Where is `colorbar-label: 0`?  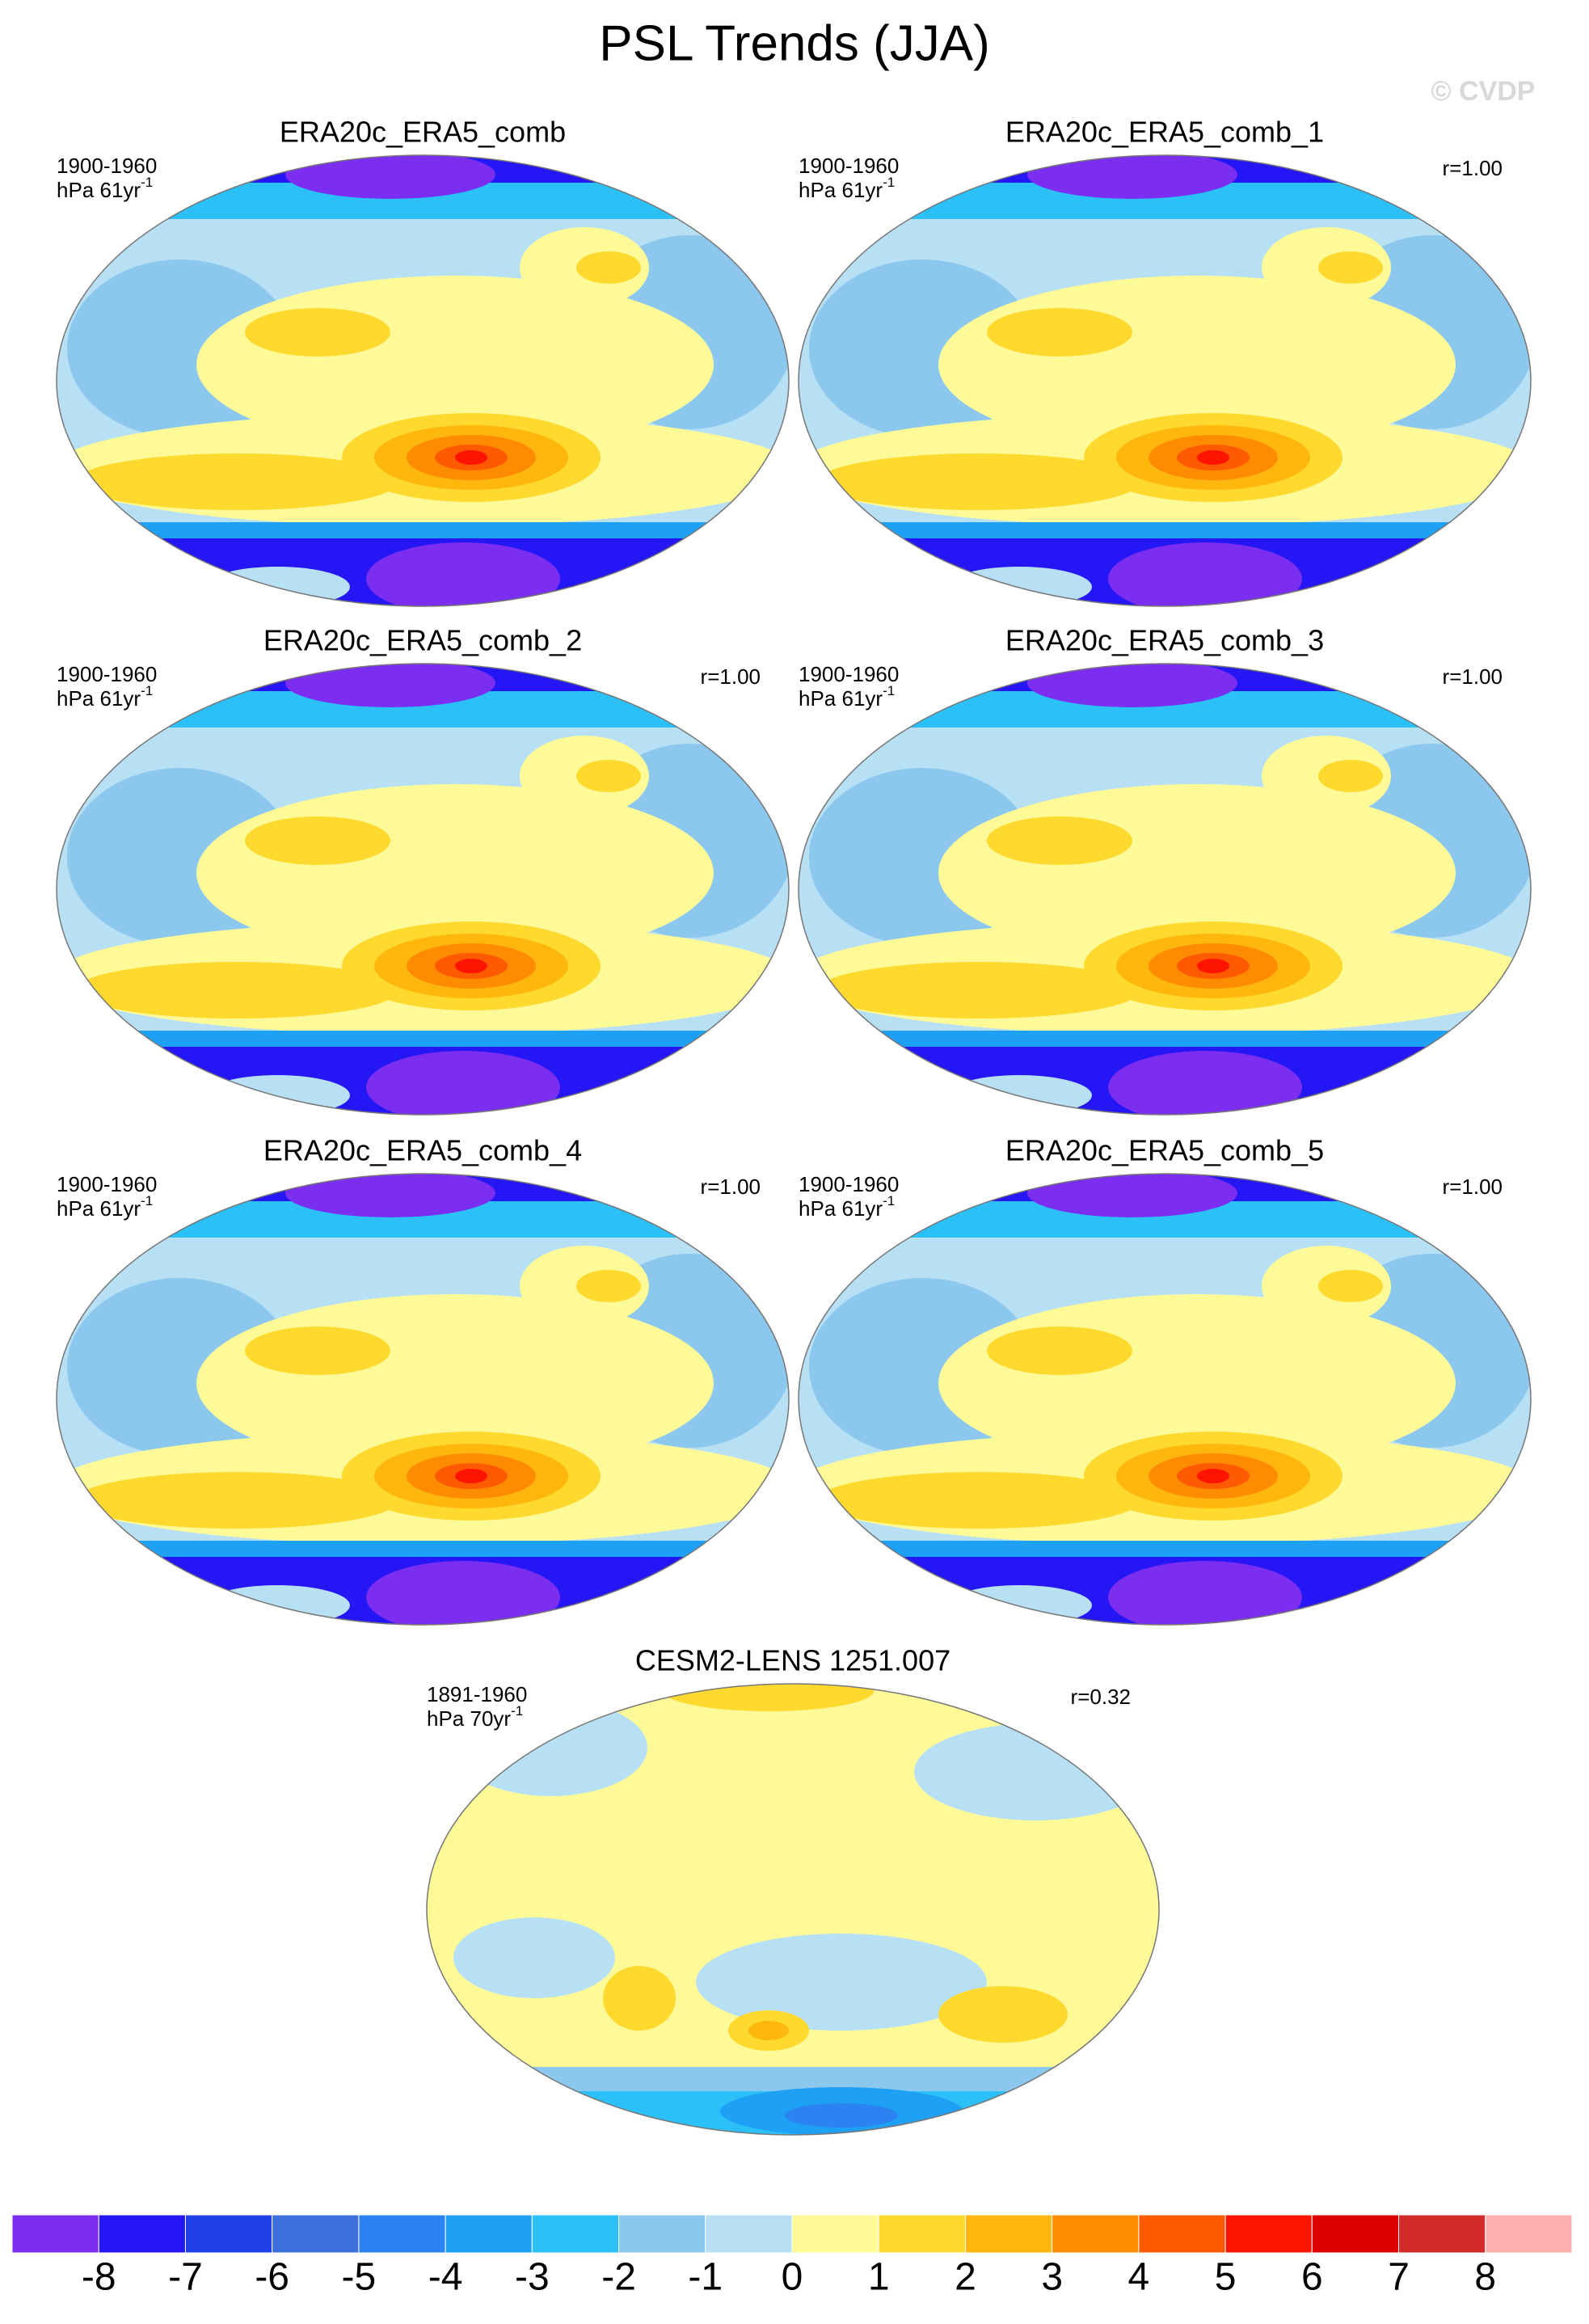
colorbar-label: 0 is located at coordinates (792, 2277).